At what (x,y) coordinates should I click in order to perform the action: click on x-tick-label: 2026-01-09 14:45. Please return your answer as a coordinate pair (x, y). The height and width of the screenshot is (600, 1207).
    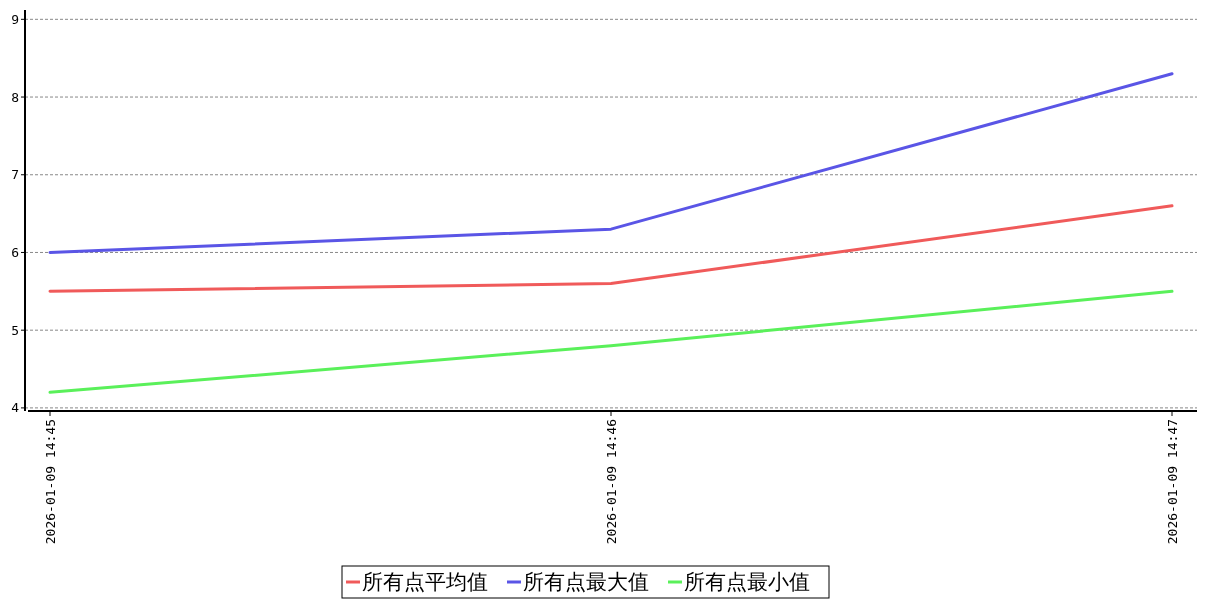
    Looking at the image, I should click on (50, 482).